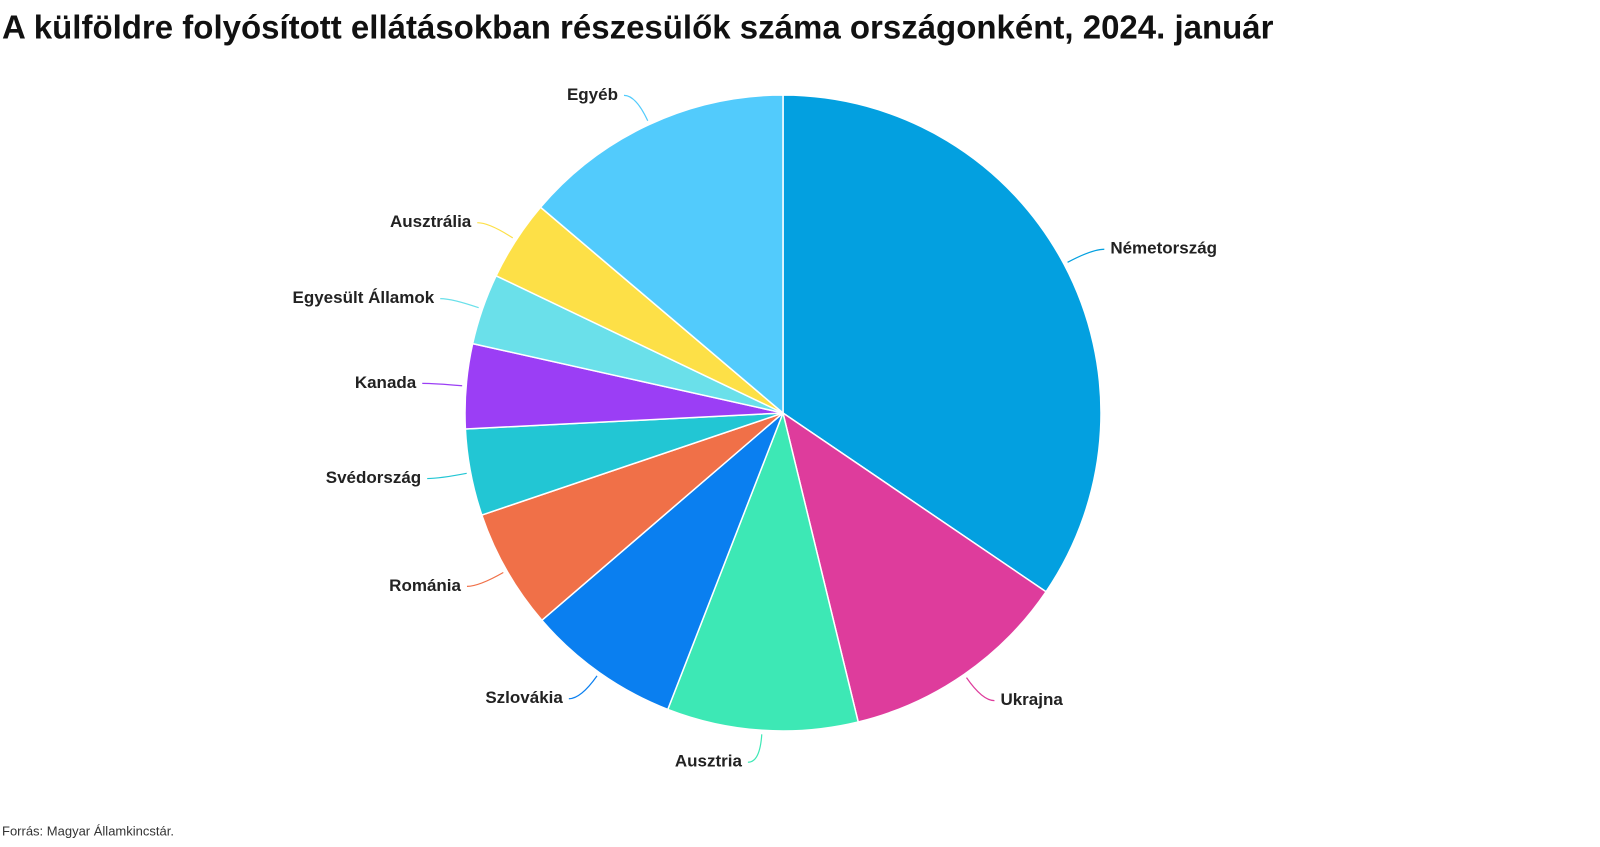 The image size is (1600, 847). I want to click on slice-label: Ukrajna, so click(1031, 699).